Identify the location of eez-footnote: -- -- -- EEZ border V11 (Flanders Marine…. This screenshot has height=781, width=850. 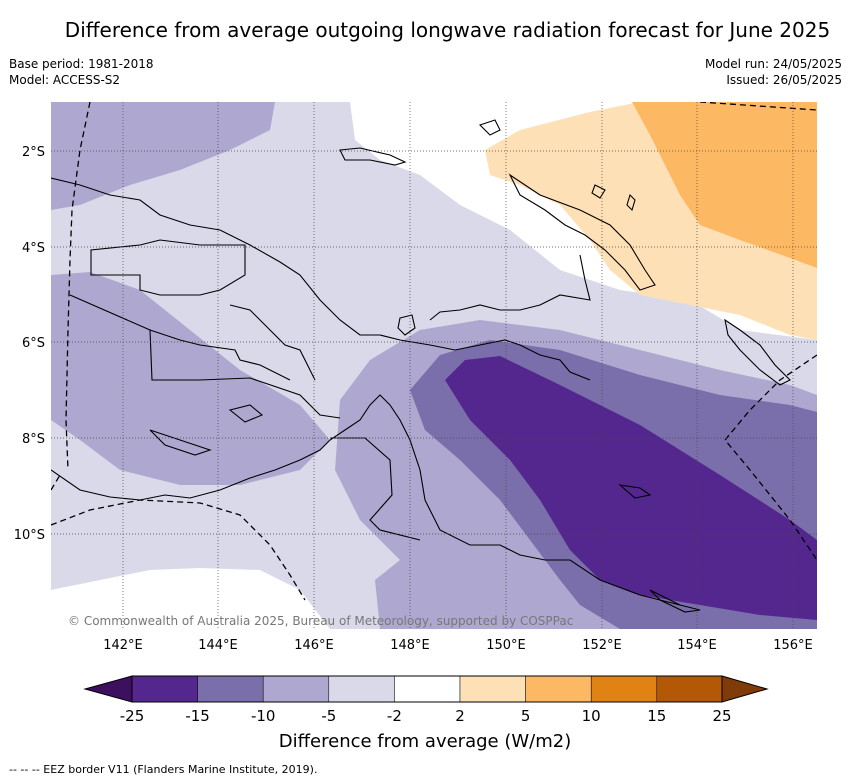
(163, 769).